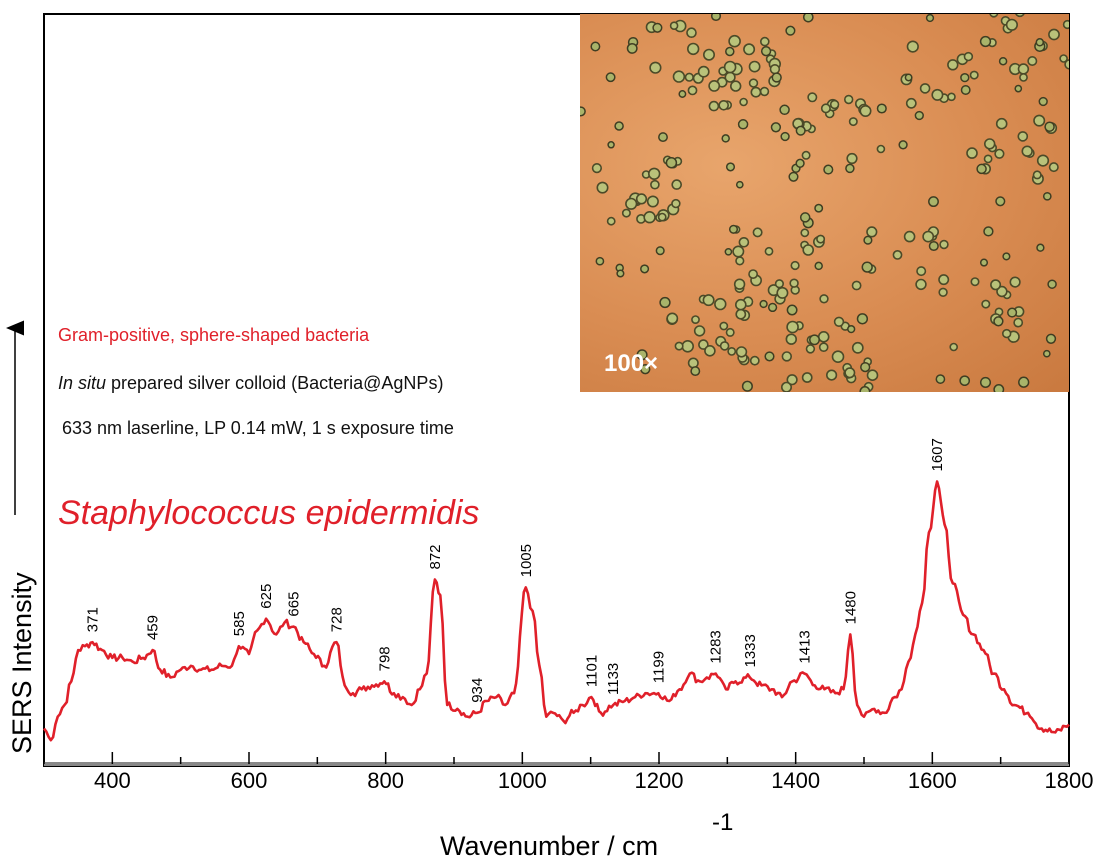 This screenshot has width=1102, height=865. What do you see at coordinates (722, 822) in the screenshot?
I see `x-axis-unit-superscript: -1` at bounding box center [722, 822].